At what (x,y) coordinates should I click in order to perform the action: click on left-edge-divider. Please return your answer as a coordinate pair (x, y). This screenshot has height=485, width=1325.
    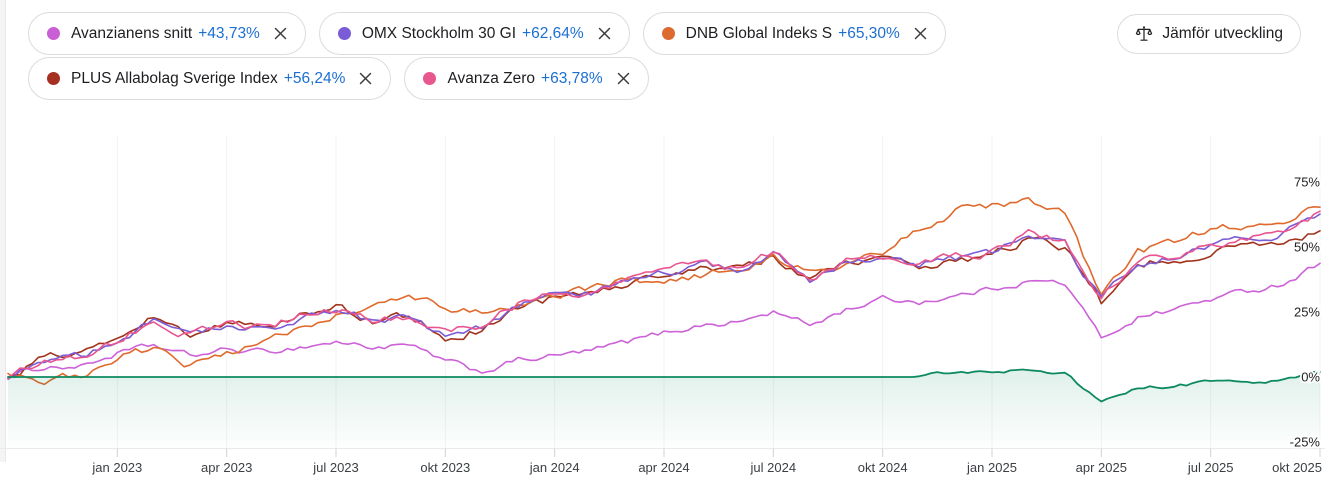
    Looking at the image, I should click on (3, 231).